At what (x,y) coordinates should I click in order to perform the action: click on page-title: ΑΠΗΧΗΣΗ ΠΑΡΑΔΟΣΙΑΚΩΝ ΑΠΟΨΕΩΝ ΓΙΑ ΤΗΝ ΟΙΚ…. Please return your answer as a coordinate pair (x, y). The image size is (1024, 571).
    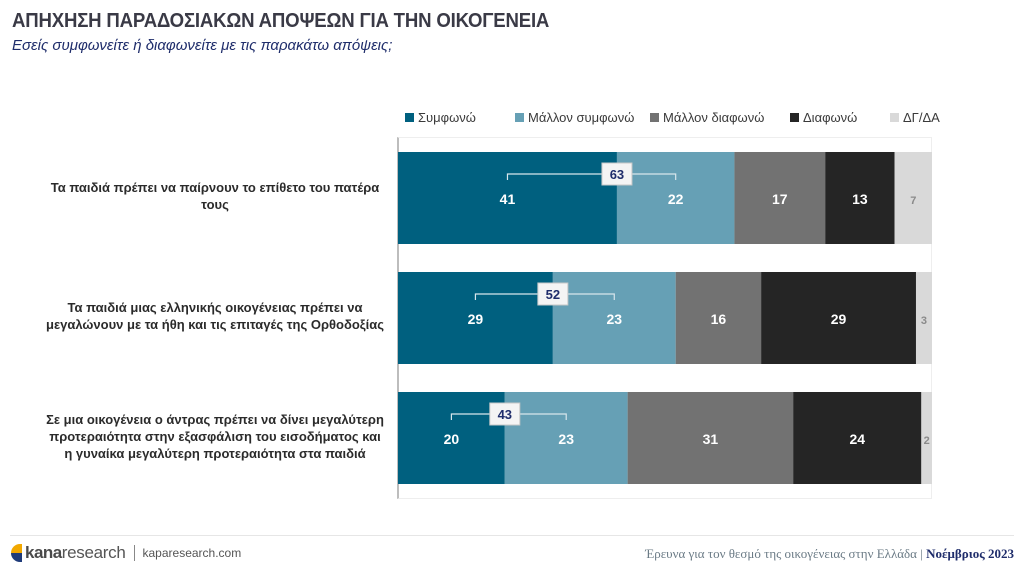
    Looking at the image, I should click on (281, 21).